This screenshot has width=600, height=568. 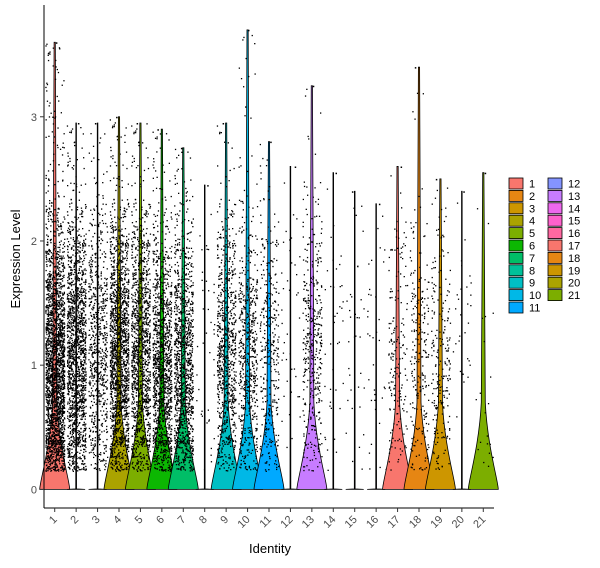 I want to click on legend-label: 18, so click(x=574, y=259).